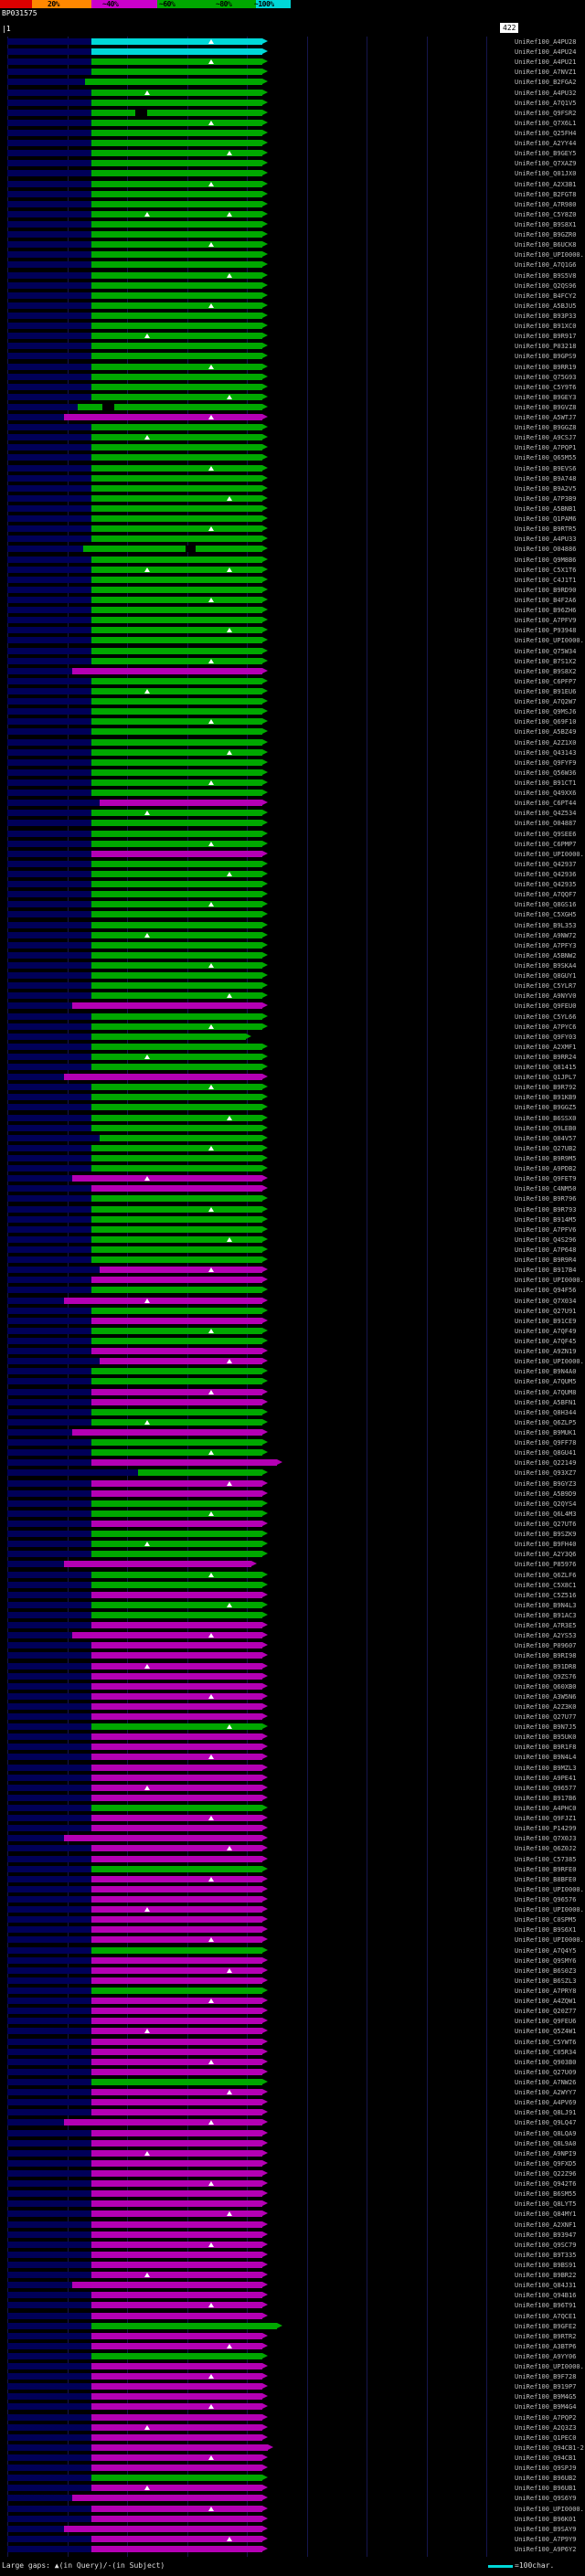 The image size is (585, 2576). Describe the element at coordinates (546, 2529) in the screenshot. I see `hit-label: UniRef100_B9SAY9` at that location.